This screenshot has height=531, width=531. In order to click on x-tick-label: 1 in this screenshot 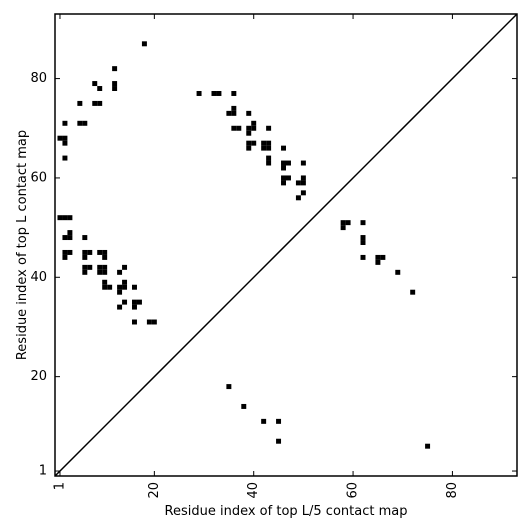, I will do `click(59, 486)`.